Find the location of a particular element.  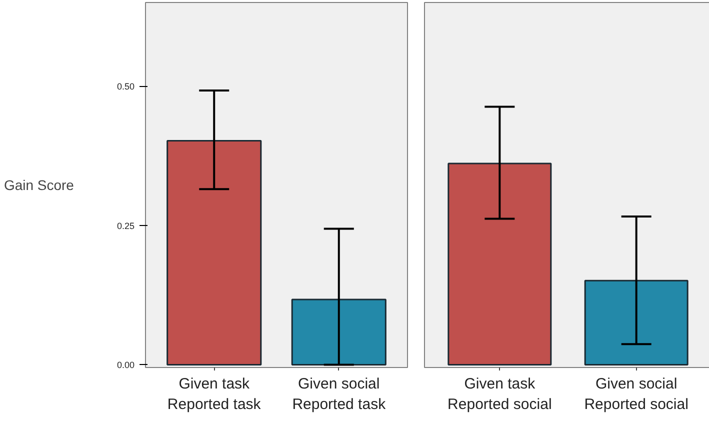

x-tick-label: Given social Reported task is located at coordinates (339, 394).